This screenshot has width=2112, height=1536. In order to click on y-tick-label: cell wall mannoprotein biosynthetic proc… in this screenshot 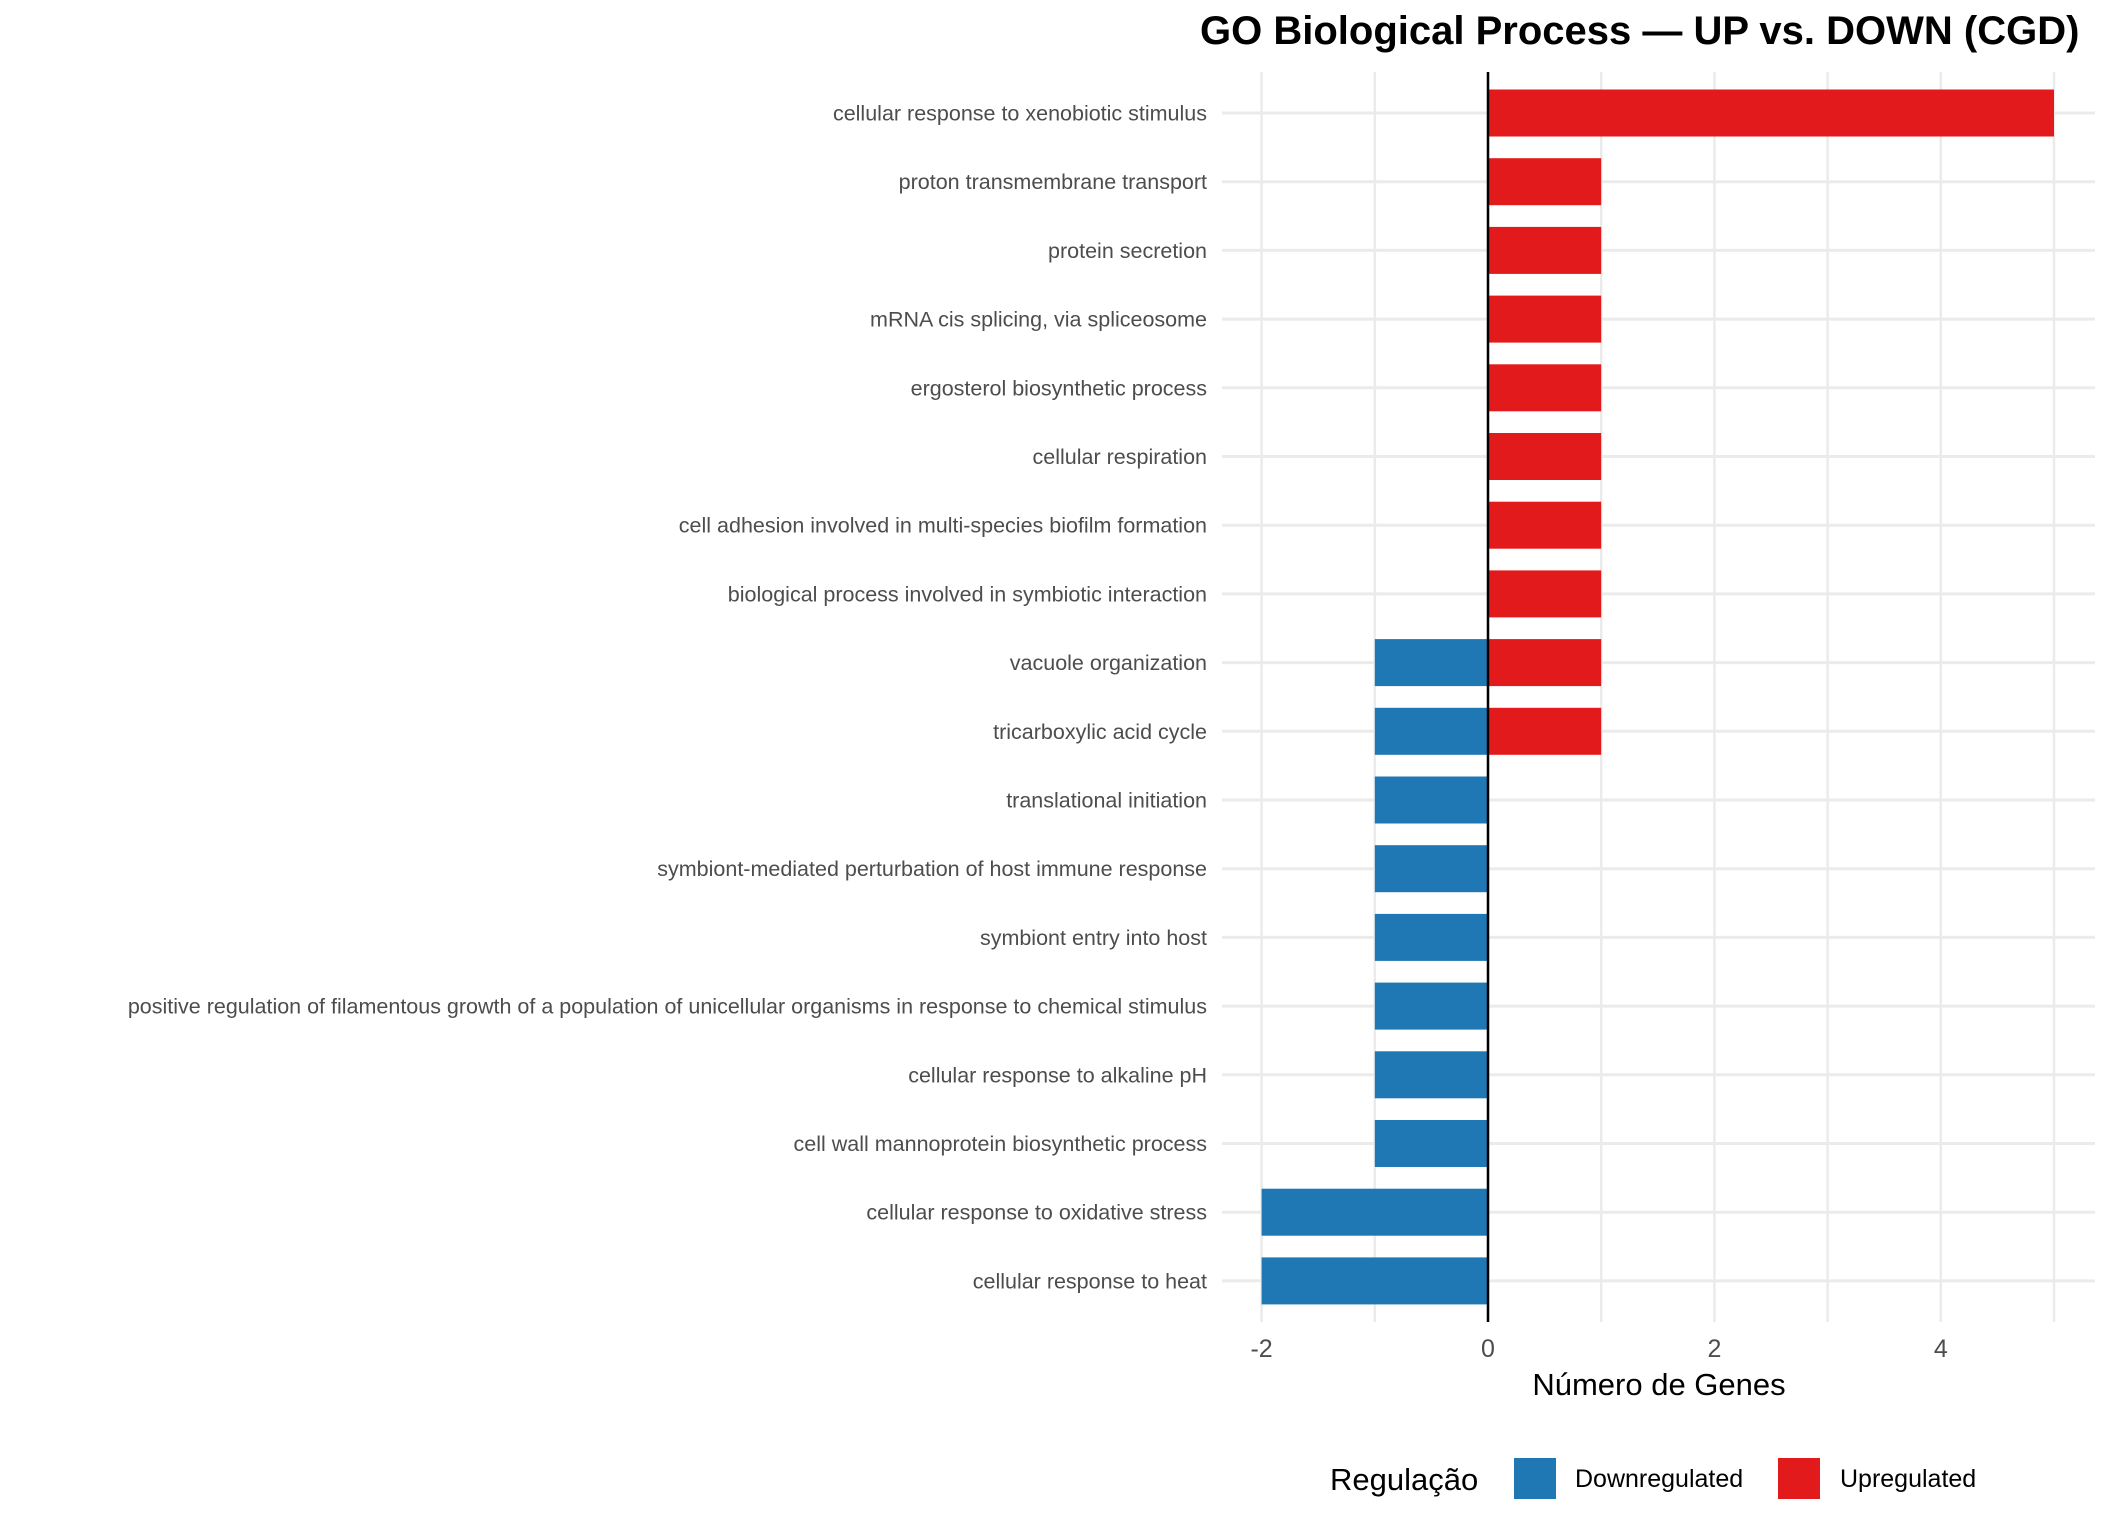, I will do `click(1001, 1144)`.